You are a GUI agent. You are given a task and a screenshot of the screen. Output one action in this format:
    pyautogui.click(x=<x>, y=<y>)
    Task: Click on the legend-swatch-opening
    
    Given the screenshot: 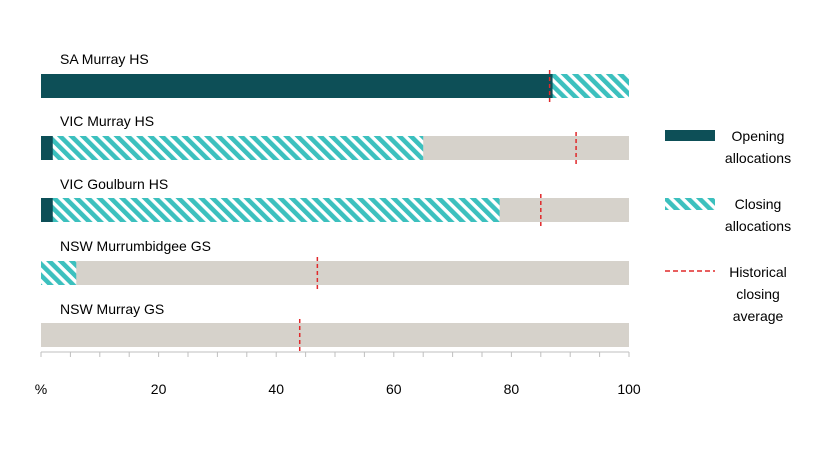 What is the action you would take?
    pyautogui.click(x=690, y=135)
    